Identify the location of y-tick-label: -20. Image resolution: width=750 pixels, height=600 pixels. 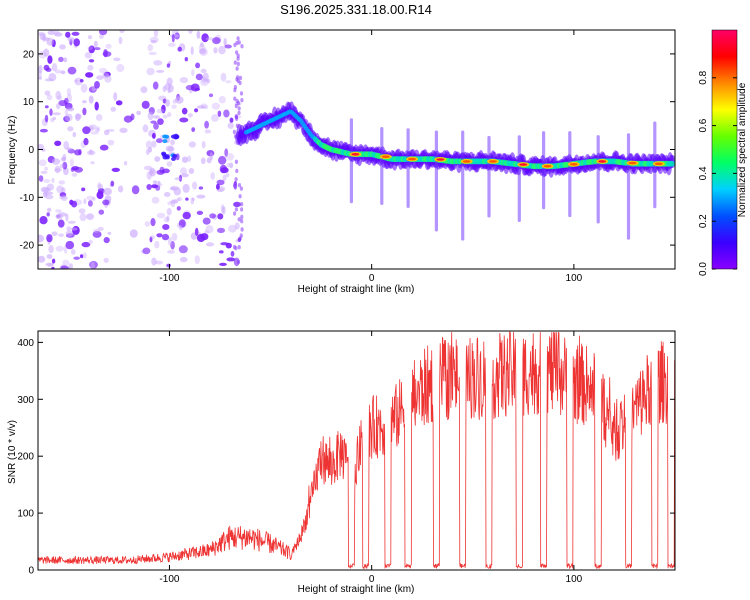
(27, 246).